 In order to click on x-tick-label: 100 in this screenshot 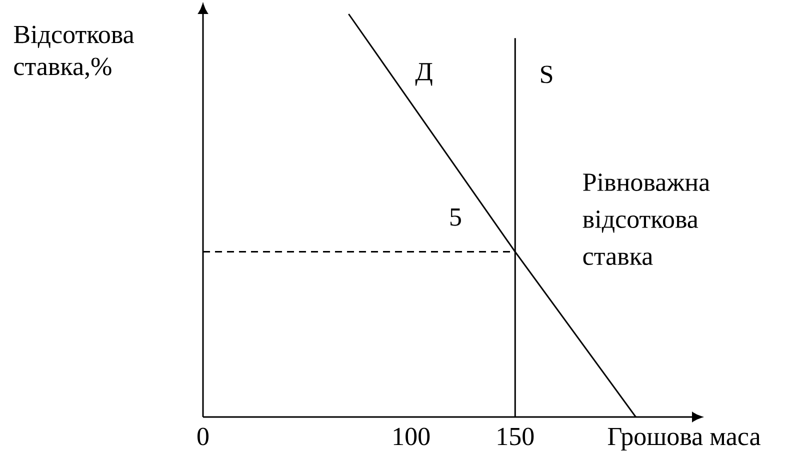, I will do `click(412, 437)`.